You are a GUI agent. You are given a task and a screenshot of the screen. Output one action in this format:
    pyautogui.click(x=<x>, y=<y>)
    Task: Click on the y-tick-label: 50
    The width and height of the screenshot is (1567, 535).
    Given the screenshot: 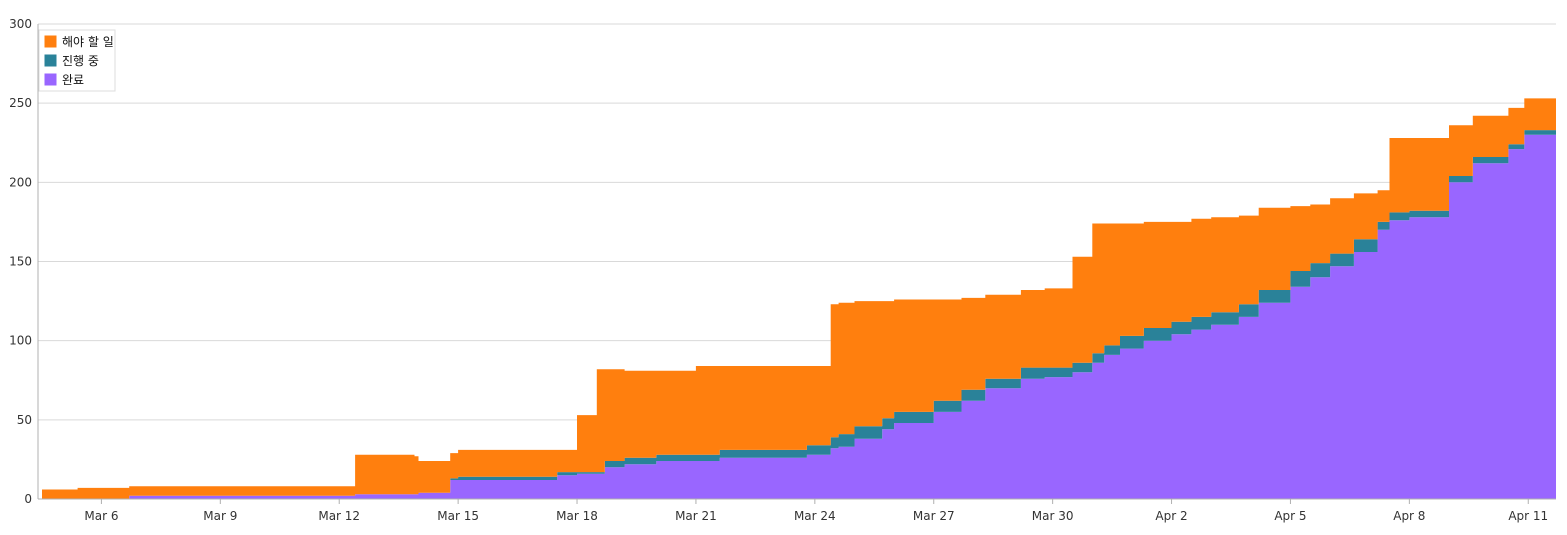 What is the action you would take?
    pyautogui.click(x=24, y=420)
    